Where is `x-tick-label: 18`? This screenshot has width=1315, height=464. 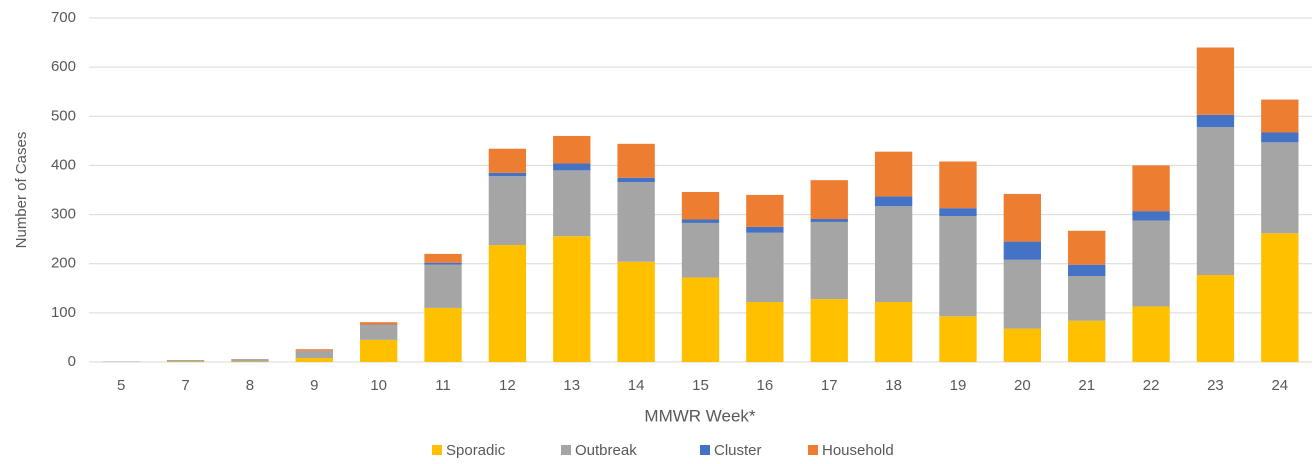
x-tick-label: 18 is located at coordinates (893, 385).